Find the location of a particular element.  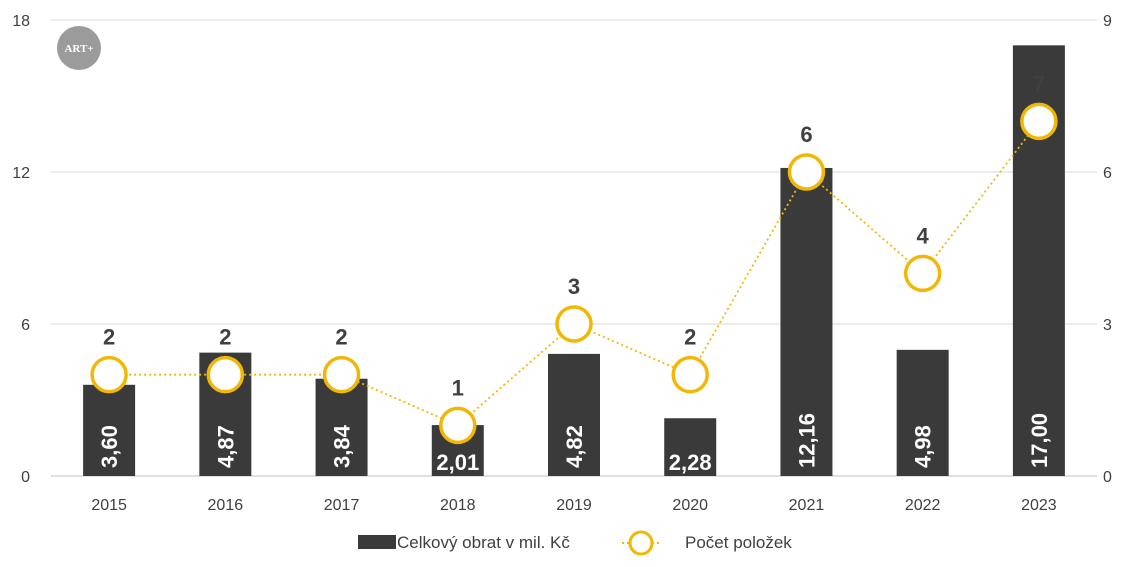

point-label: 3 is located at coordinates (574, 286).